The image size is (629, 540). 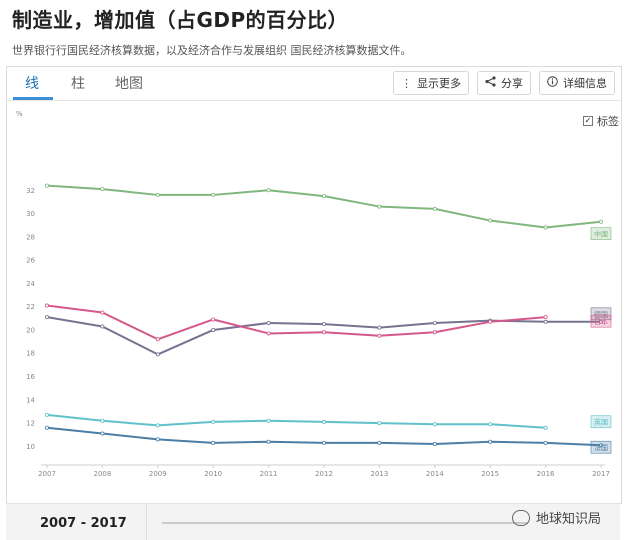 I want to click on range-divider, so click(x=146, y=522).